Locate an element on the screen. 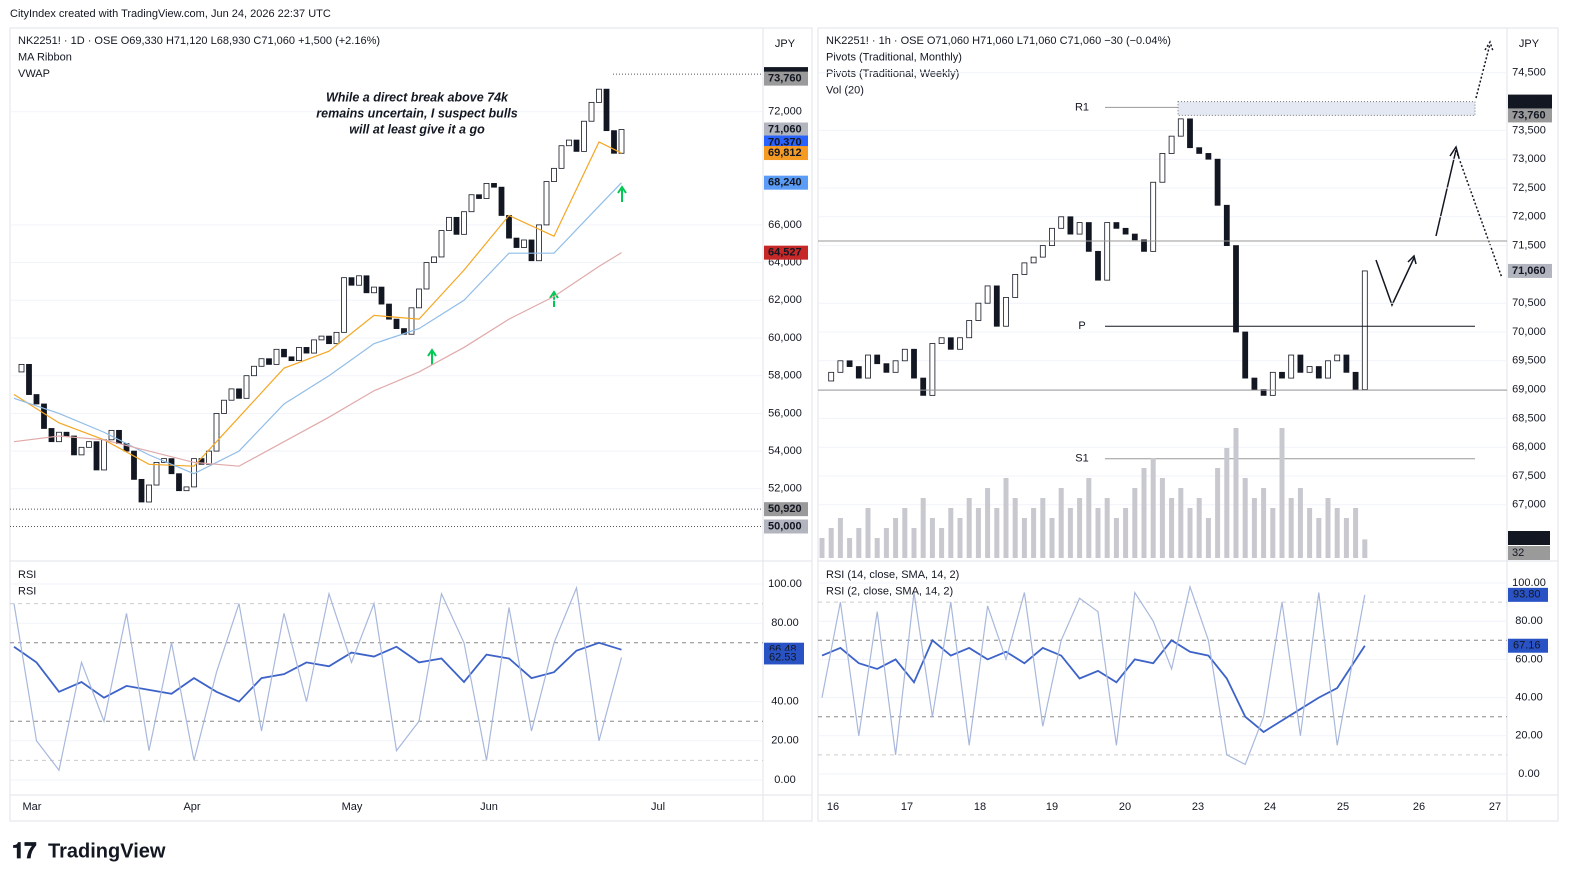  price-label: 73,760 is located at coordinates (785, 79).